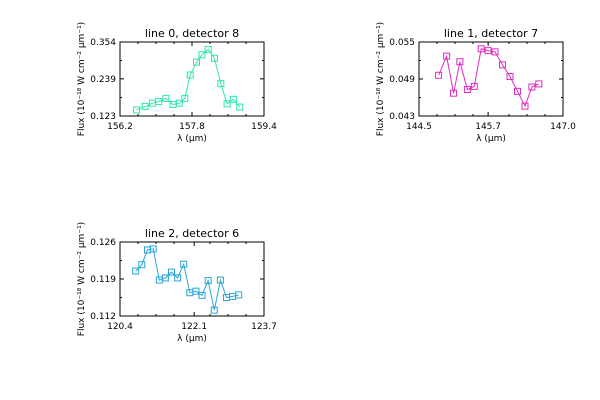 Image resolution: width=600 pixels, height=400 pixels. Describe the element at coordinates (192, 127) in the screenshot. I see `x-tick-label: 157.8` at that location.